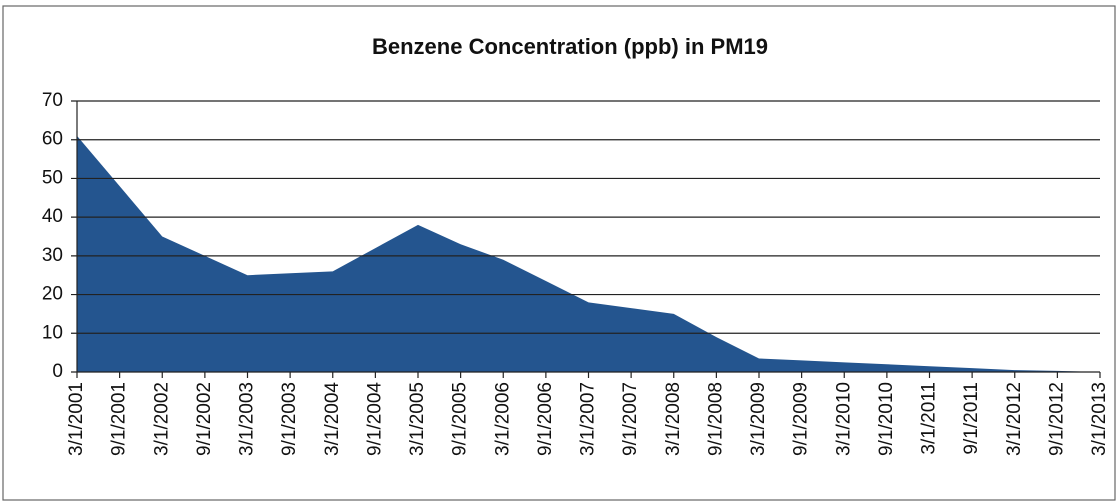 Image resolution: width=1120 pixels, height=504 pixels. I want to click on x-tick-label: 9/1/2004, so click(374, 419).